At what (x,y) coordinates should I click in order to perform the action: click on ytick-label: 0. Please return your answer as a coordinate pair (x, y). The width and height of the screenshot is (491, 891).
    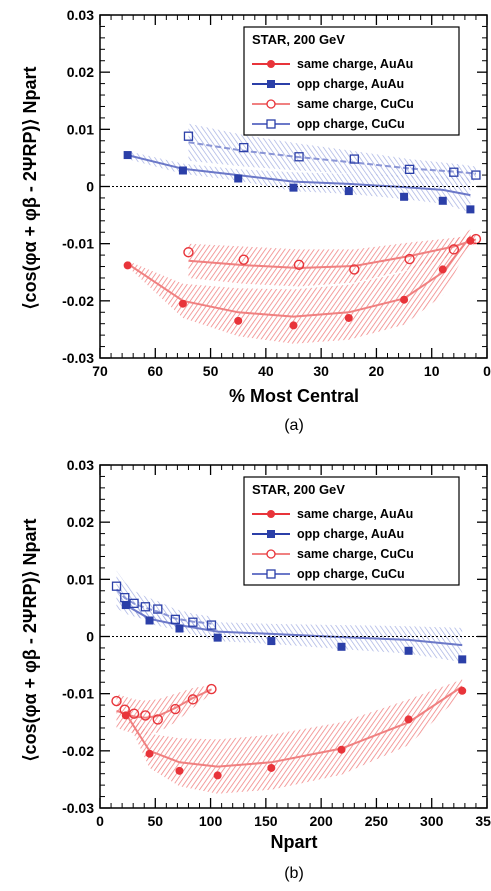
    Looking at the image, I should click on (90, 637).